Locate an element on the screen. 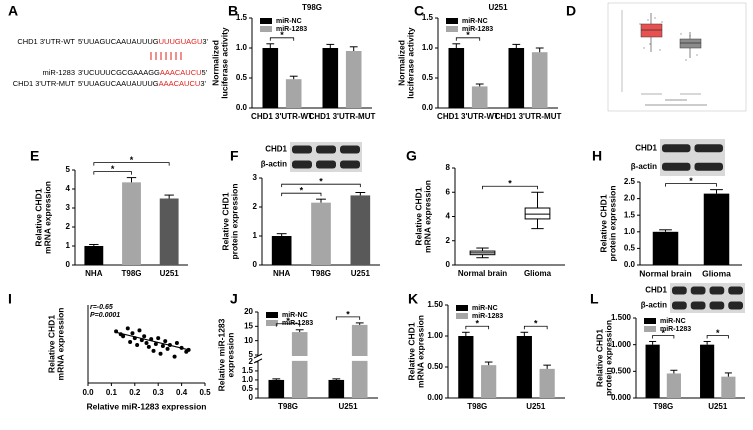 The height and width of the screenshot is (430, 753). x-tick-label: Normal brain is located at coordinates (482, 273).